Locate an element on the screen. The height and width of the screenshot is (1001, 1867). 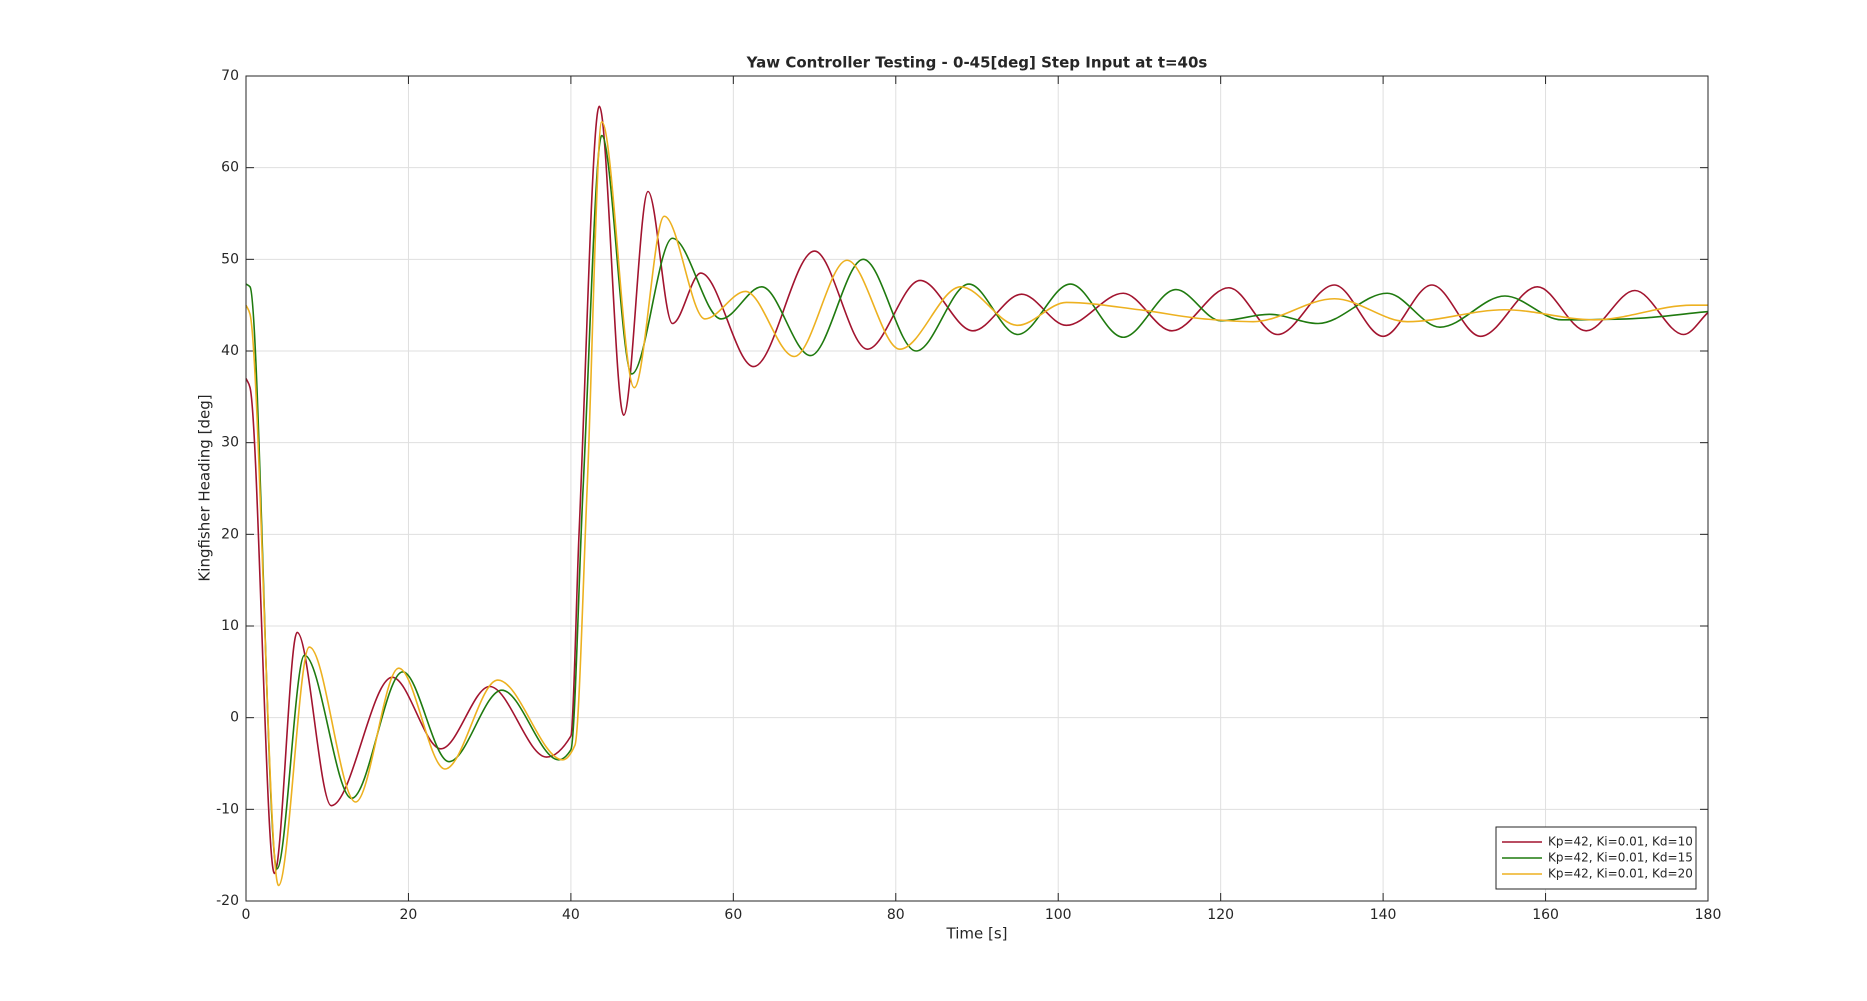
y-tick-label: 10 is located at coordinates (230, 626).